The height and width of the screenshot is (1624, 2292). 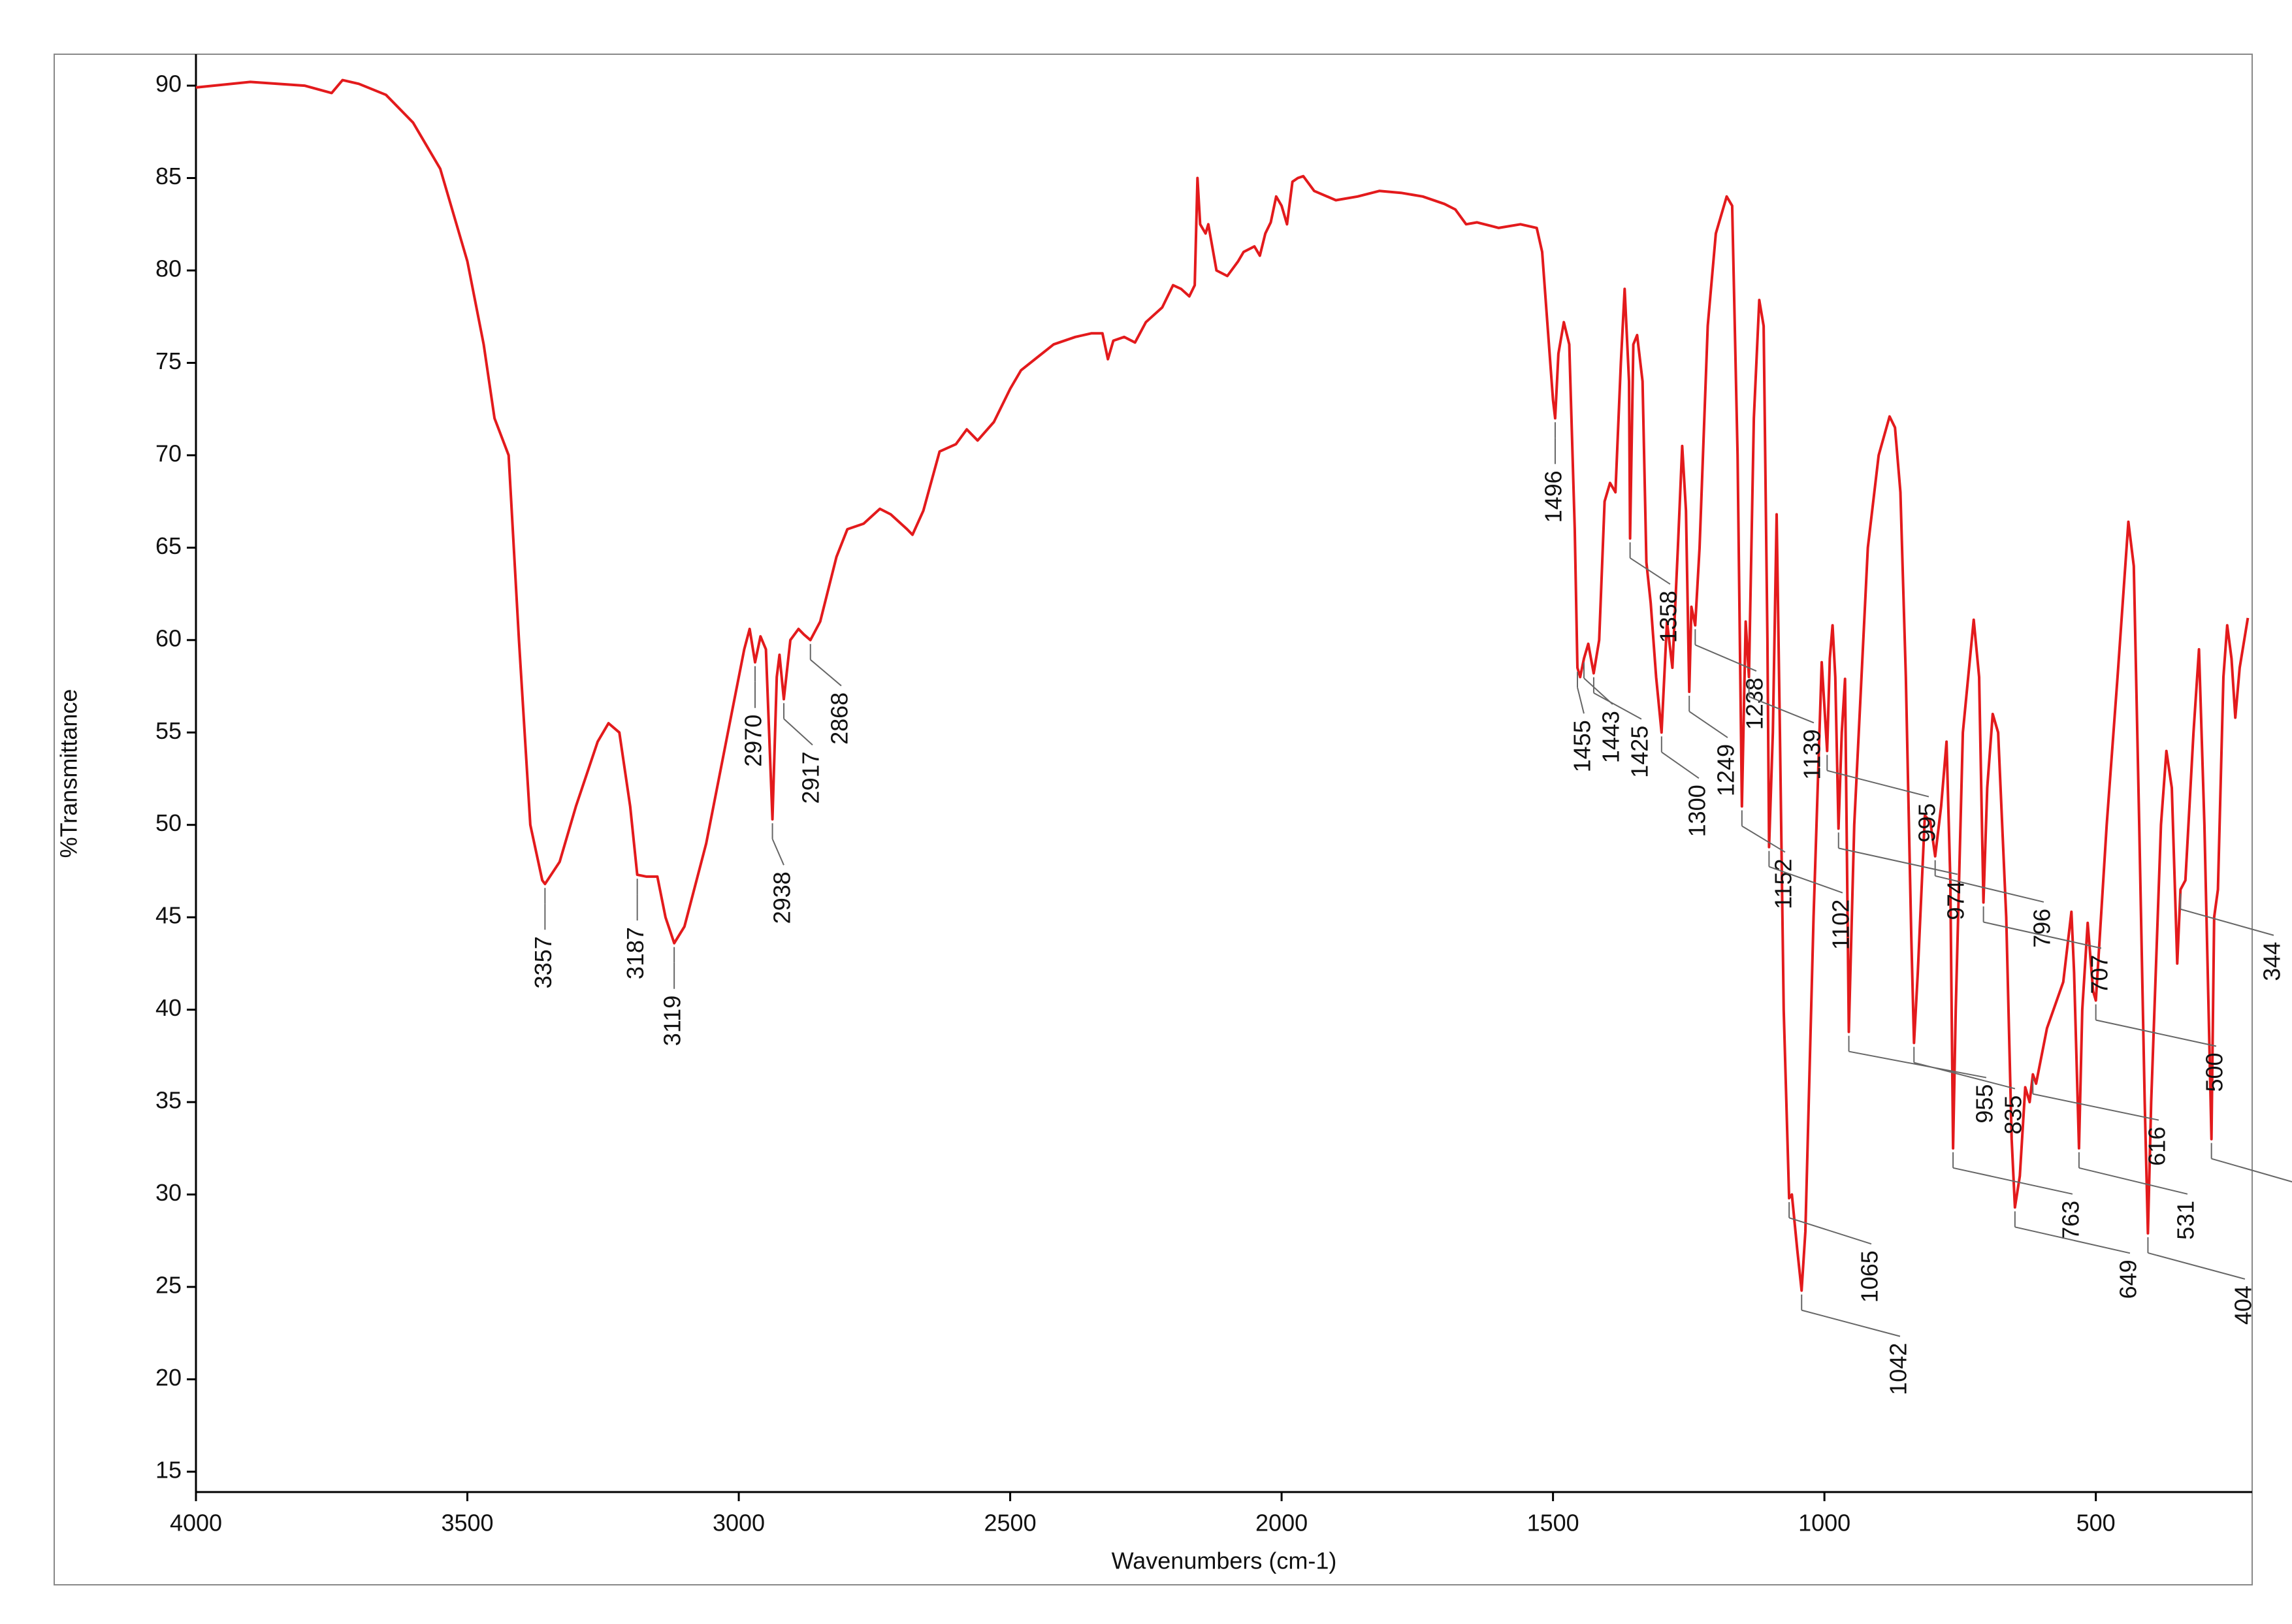 I want to click on y-tick-label: 30, so click(x=168, y=1192).